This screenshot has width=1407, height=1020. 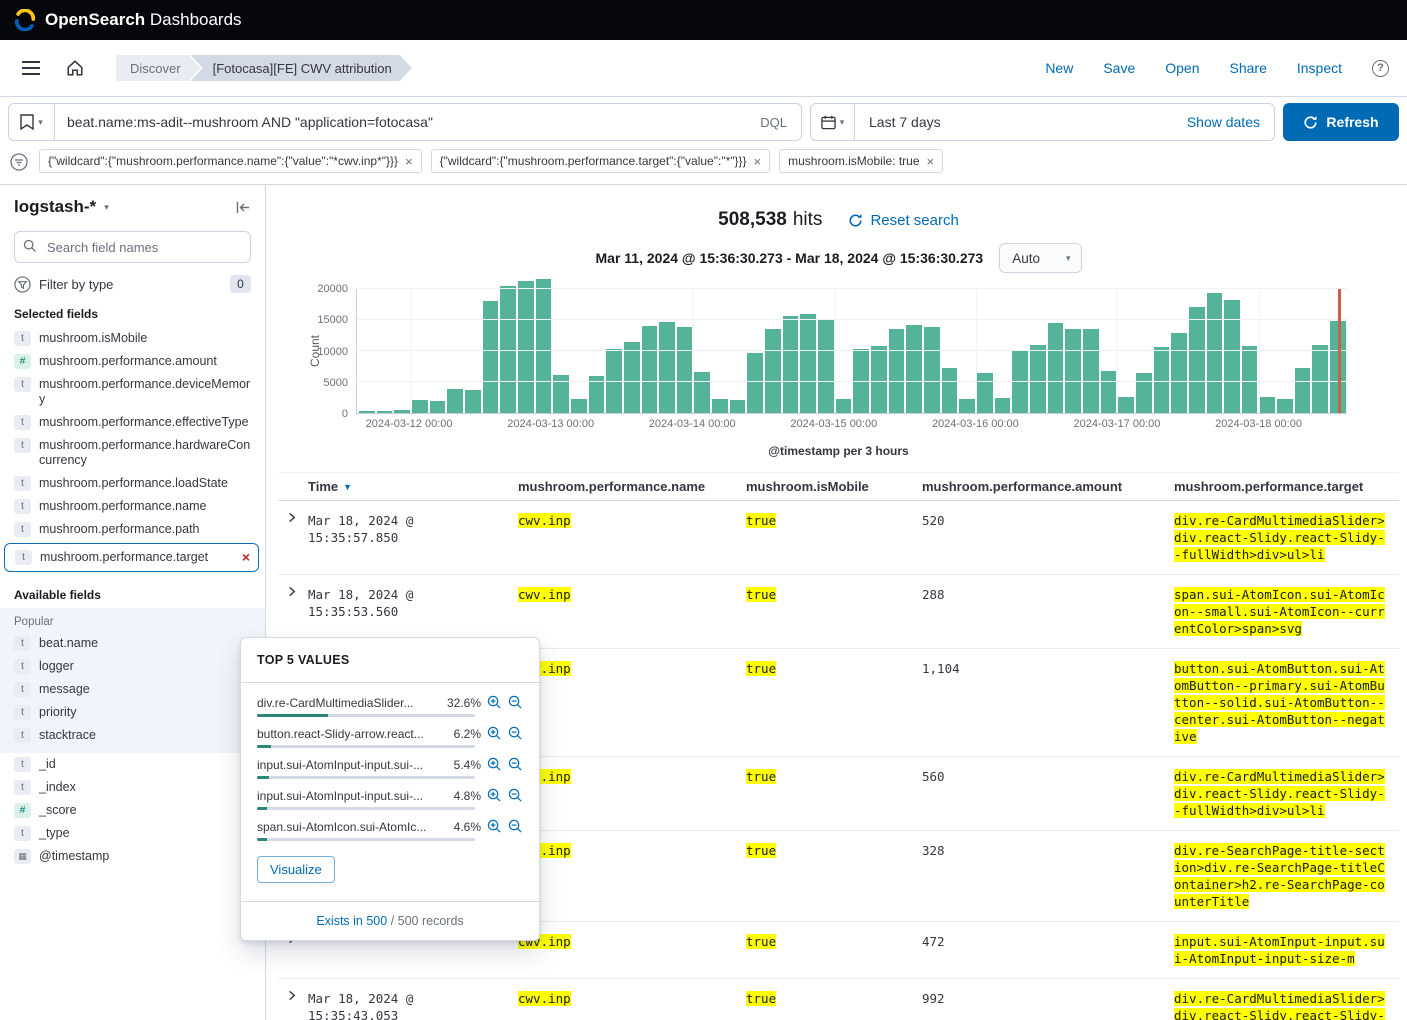 I want to click on inspect-button: Inspect, so click(x=1319, y=68).